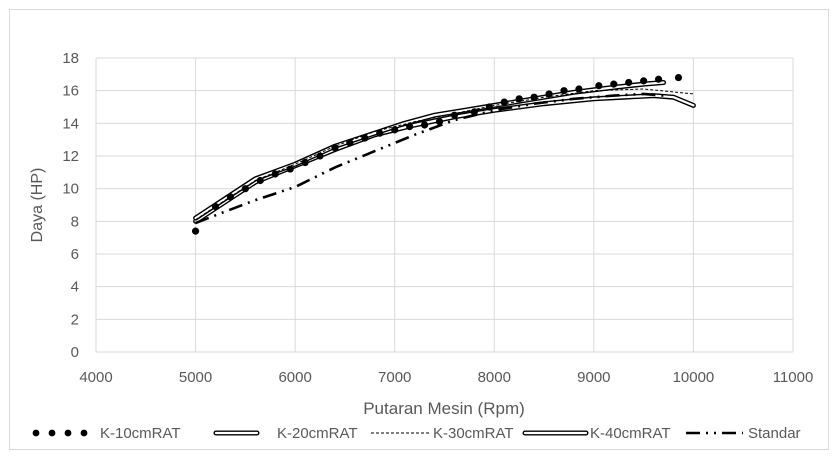 The height and width of the screenshot is (464, 838). What do you see at coordinates (70, 58) in the screenshot?
I see `y-tick-label: 18` at bounding box center [70, 58].